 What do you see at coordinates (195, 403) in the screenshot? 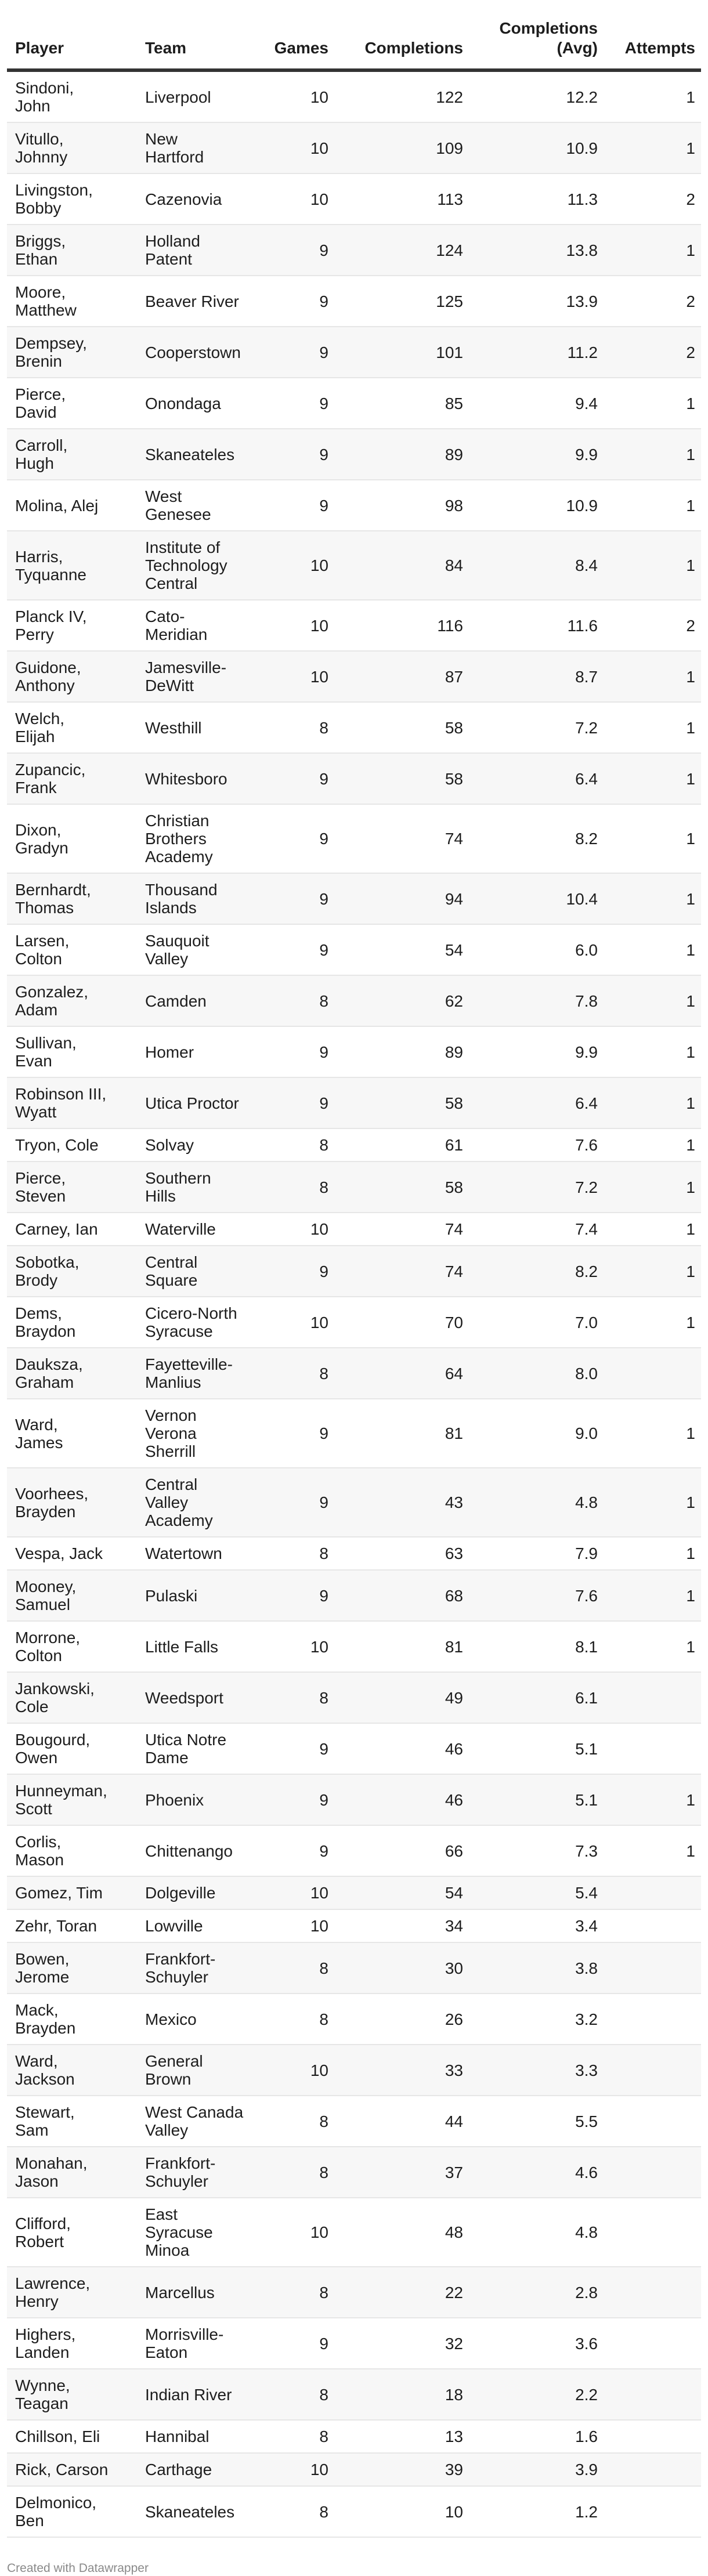
I see `cell-team: Onondaga` at bounding box center [195, 403].